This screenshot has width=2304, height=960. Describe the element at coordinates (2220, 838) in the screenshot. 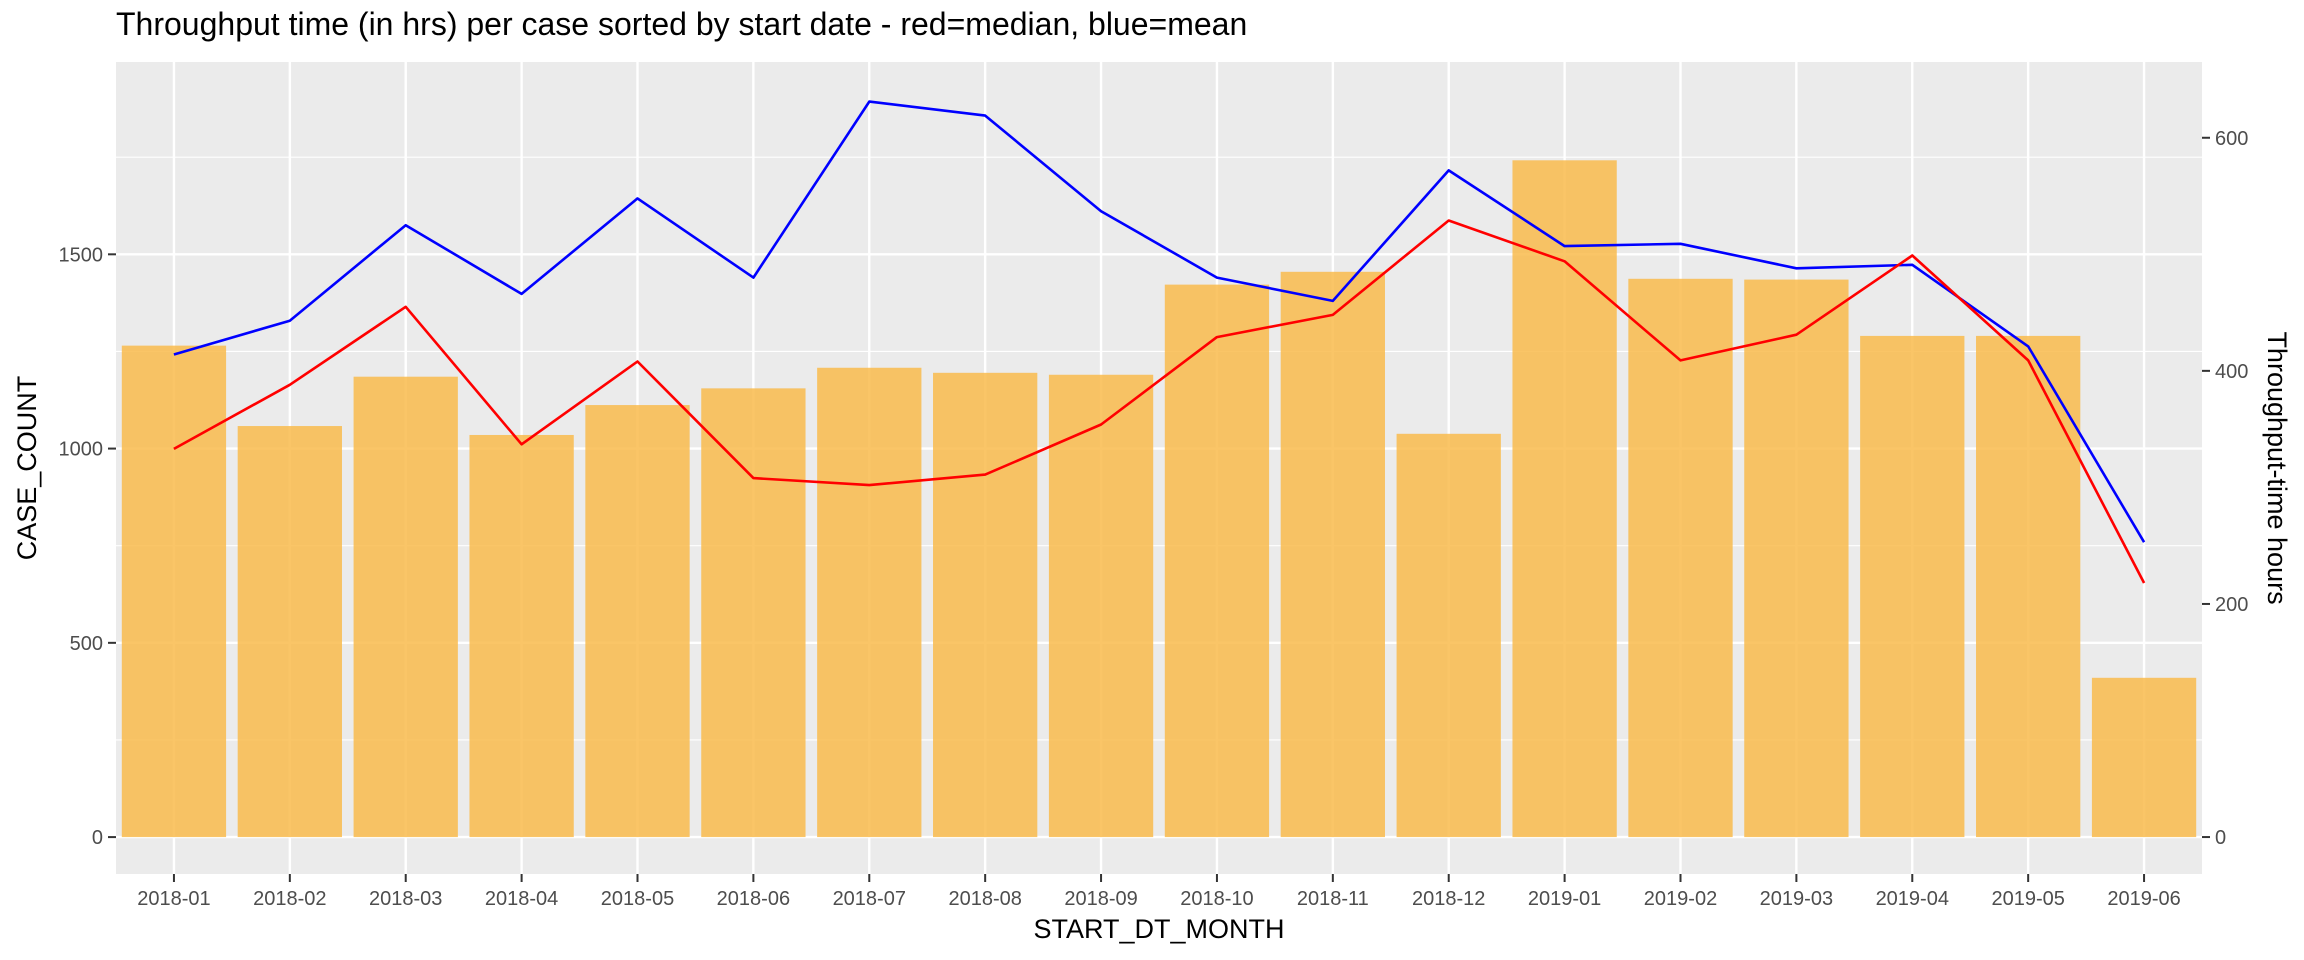

I see `y2-tick-label: 0` at that location.